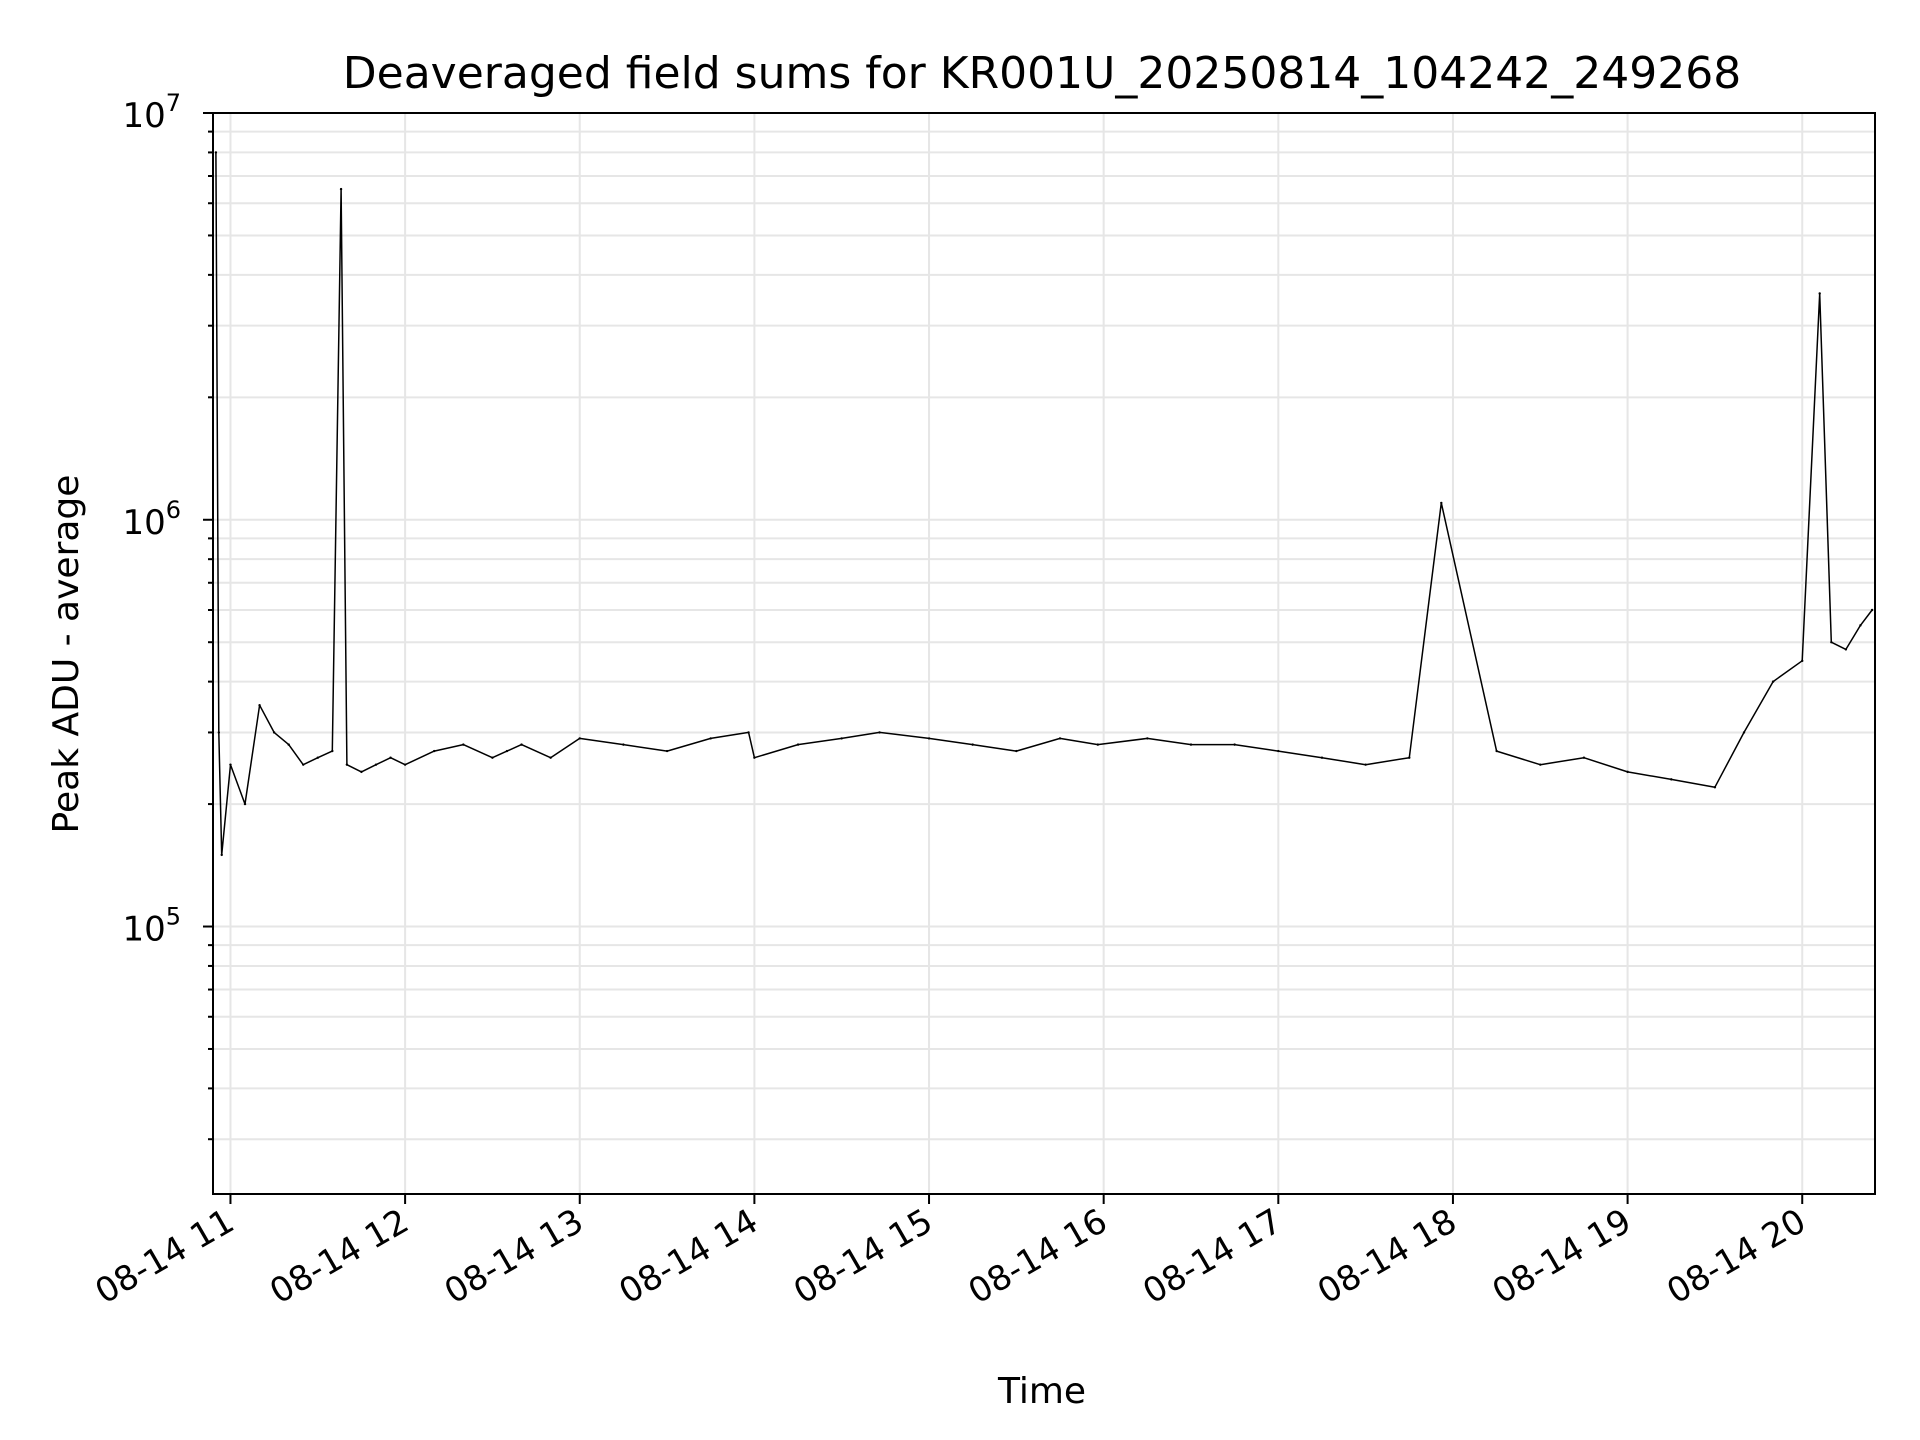  What do you see at coordinates (165, 1256) in the screenshot?
I see `x-tick-label: 08-14 11` at bounding box center [165, 1256].